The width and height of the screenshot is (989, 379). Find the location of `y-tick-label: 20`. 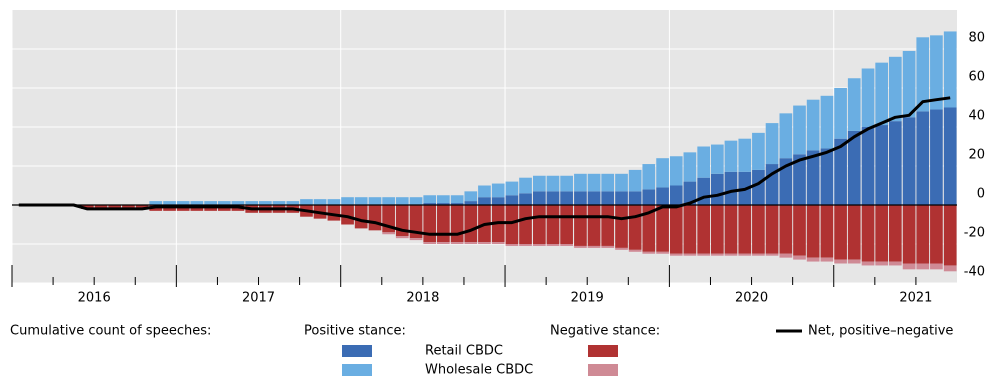

y-tick-label: 20 is located at coordinates (976, 155).